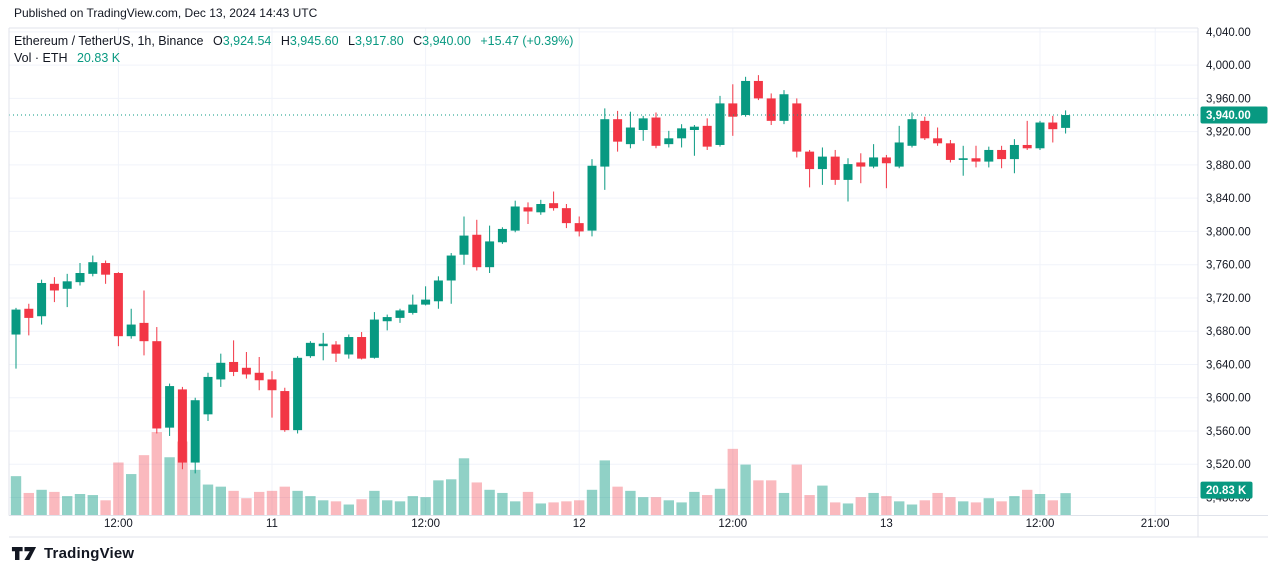 This screenshot has width=1274, height=575. I want to click on price-axis-label: 3,880.00, so click(1228, 166).